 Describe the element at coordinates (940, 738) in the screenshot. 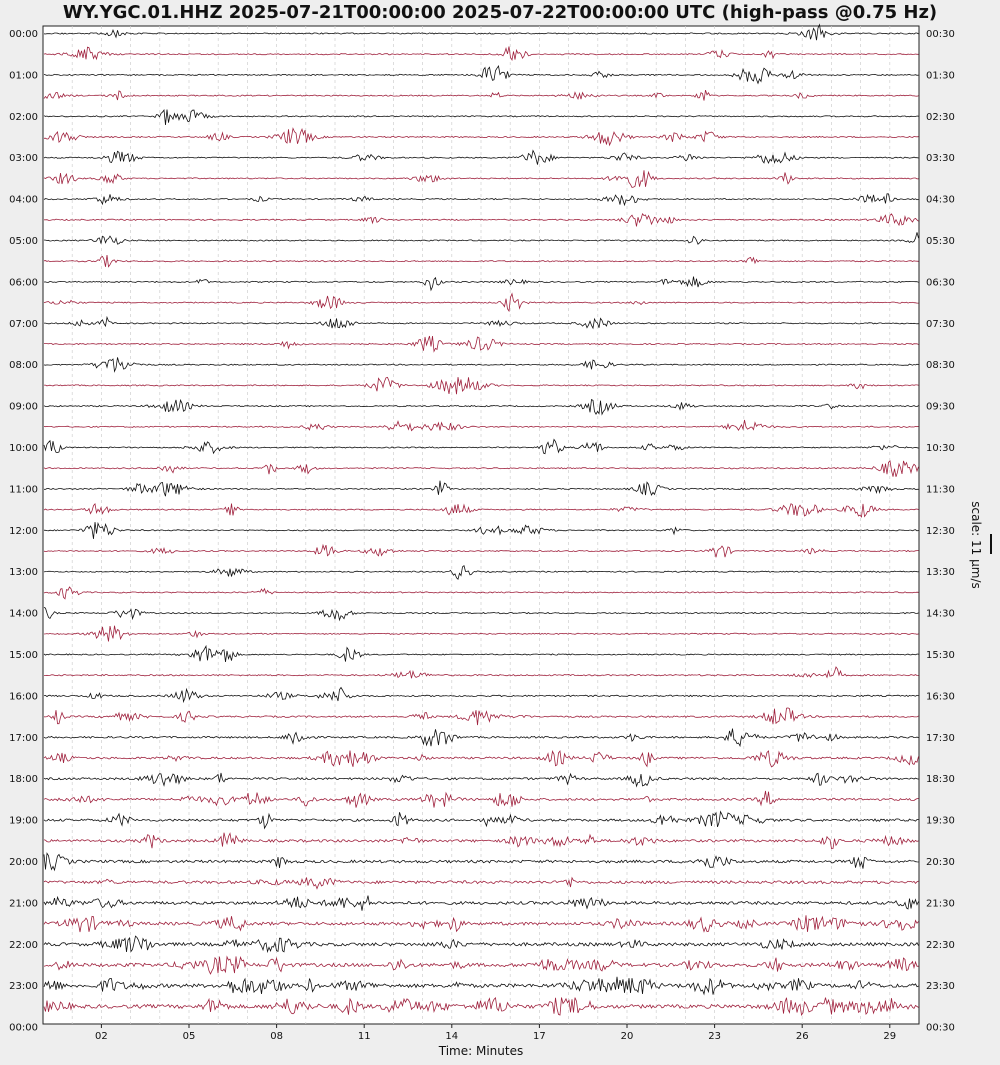

I see `right-hour-label: 17:30` at that location.